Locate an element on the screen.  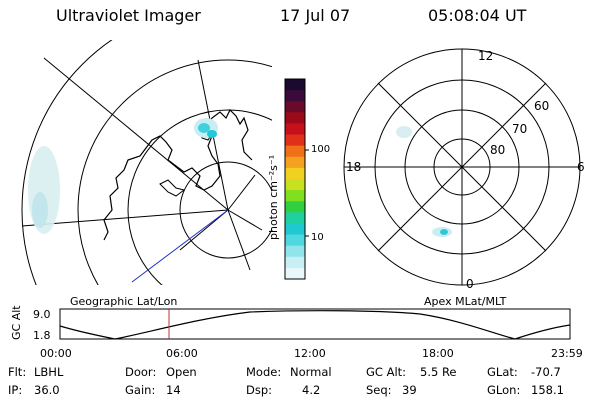
colorbar is located at coordinates (295, 179).